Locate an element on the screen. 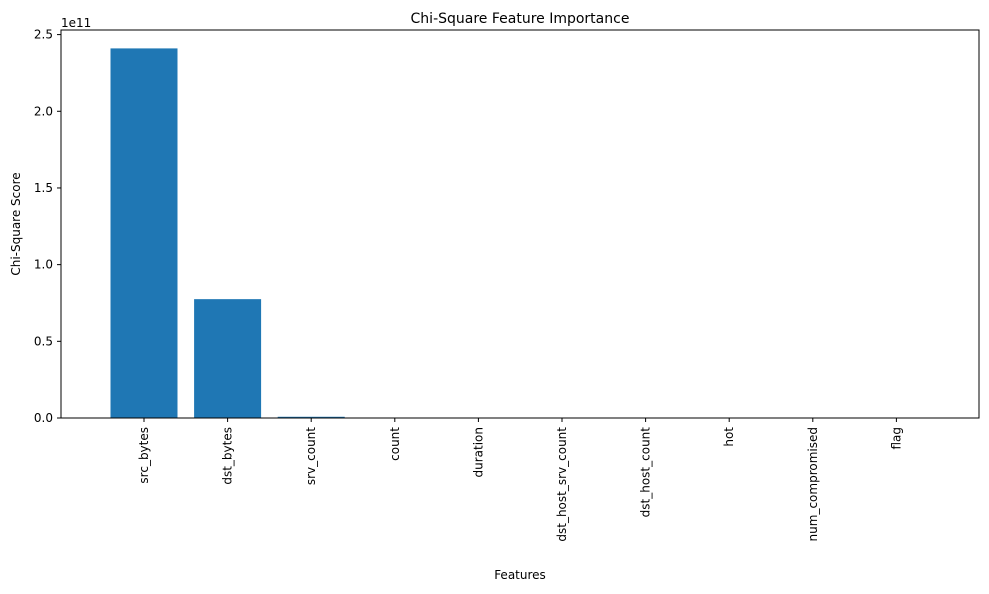  chart-title: Chi-Square Feature Importance is located at coordinates (520, 19).